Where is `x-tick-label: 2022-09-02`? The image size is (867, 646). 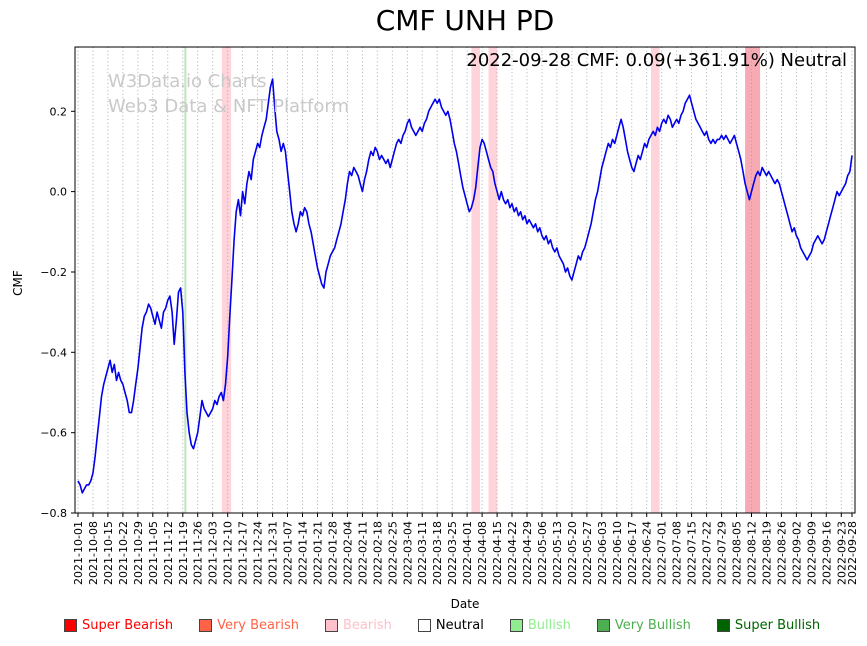 x-tick-label: 2022-09-02 is located at coordinates (796, 553).